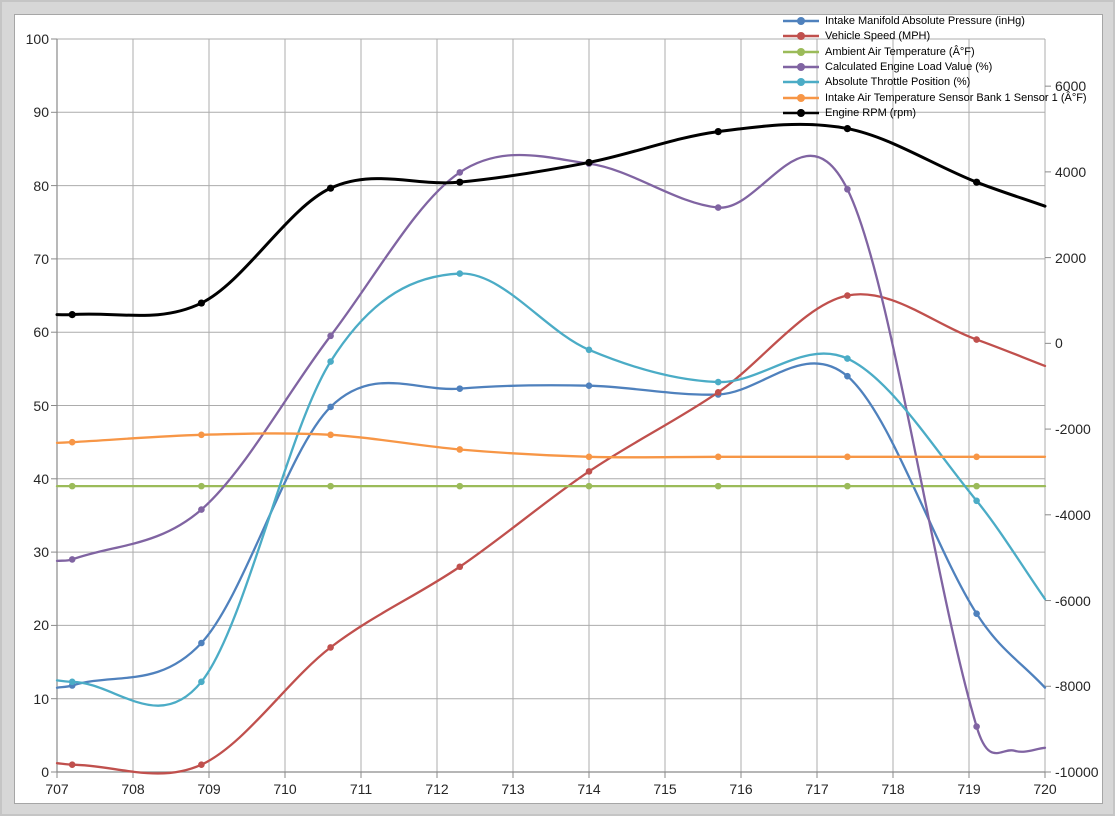 This screenshot has width=1115, height=816. What do you see at coordinates (41, 405) in the screenshot?
I see `y-axis-tick-label: 50` at bounding box center [41, 405].